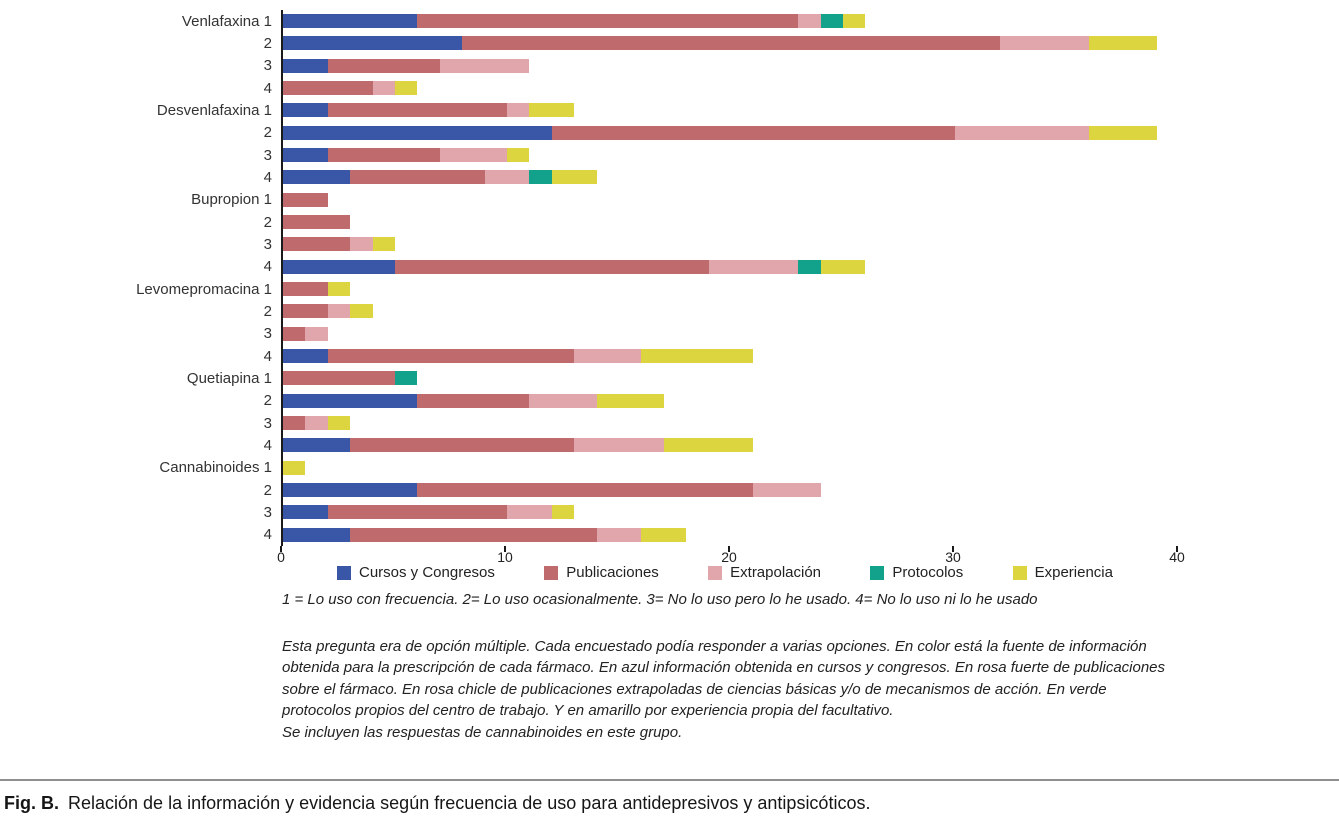 This screenshot has height=823, width=1339. Describe the element at coordinates (916, 572) in the screenshot. I see `legend-item: Protocolos` at that location.